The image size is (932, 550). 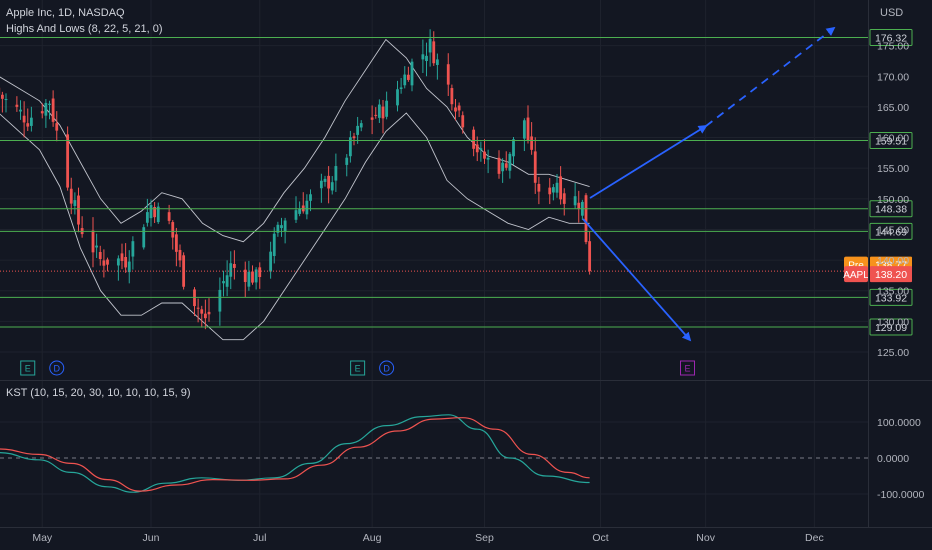 I want to click on price-level-value: 133.92, so click(x=891, y=298).